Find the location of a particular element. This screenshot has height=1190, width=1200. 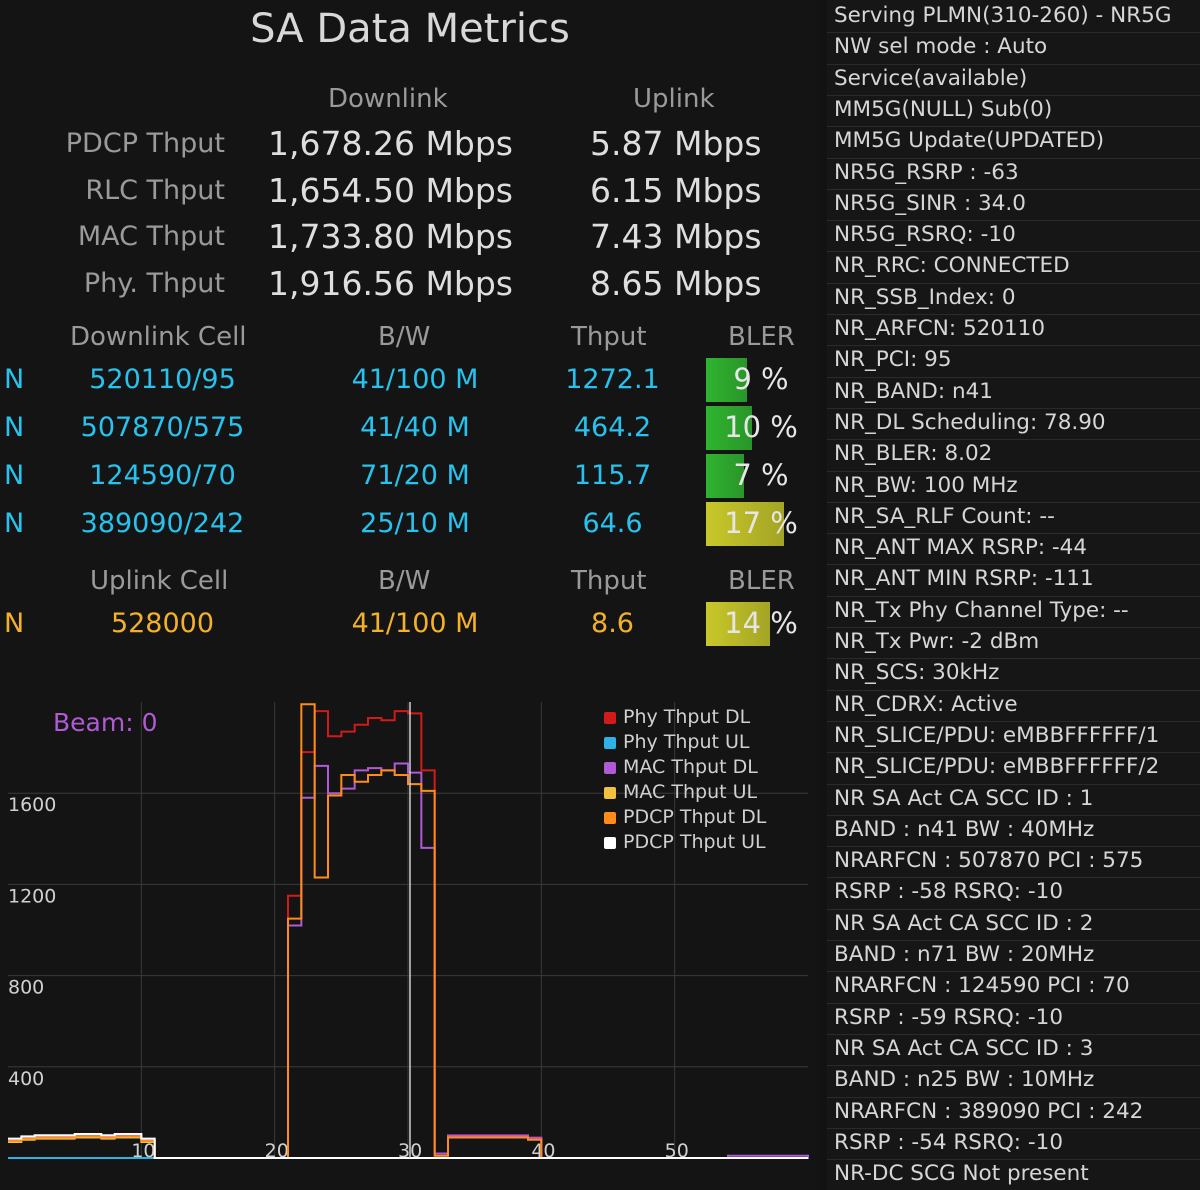

downlink-value: 1,678.26 Mbps is located at coordinates (391, 143).